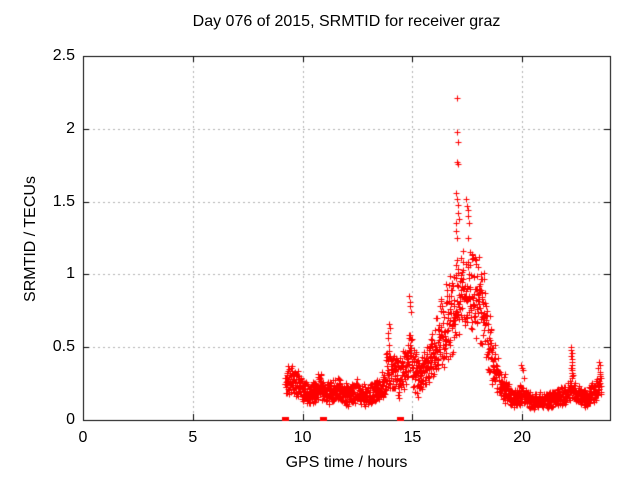 This screenshot has width=640, height=480. Describe the element at coordinates (63, 55) in the screenshot. I see `y-tick-label: 2.5` at that location.